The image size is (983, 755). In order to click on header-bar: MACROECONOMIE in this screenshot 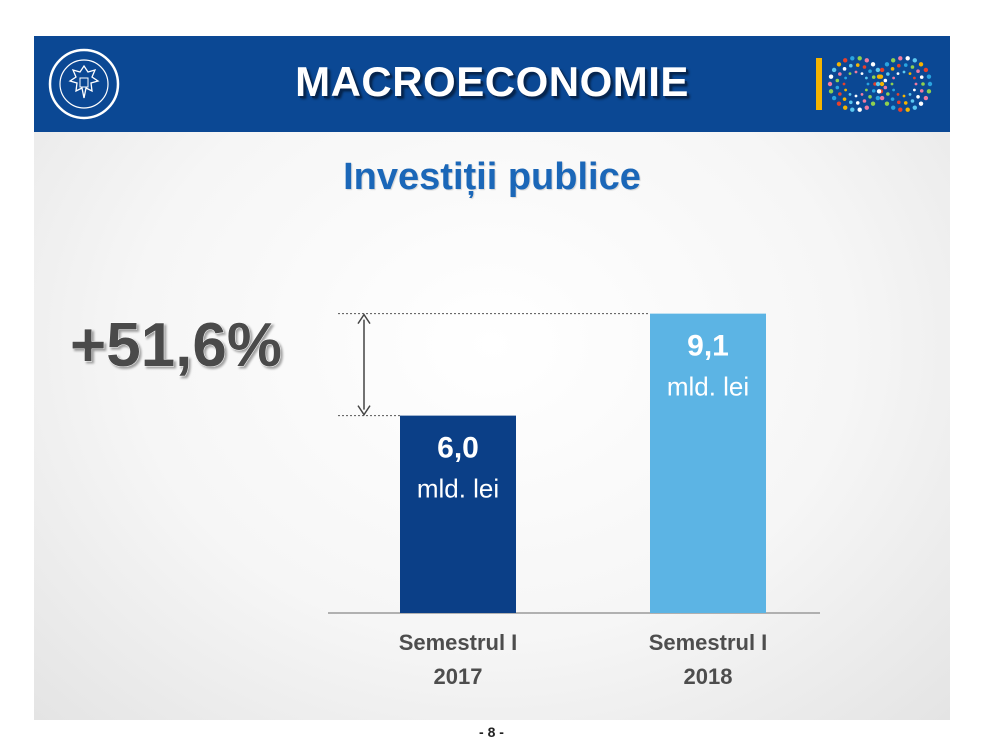, I will do `click(492, 84)`.